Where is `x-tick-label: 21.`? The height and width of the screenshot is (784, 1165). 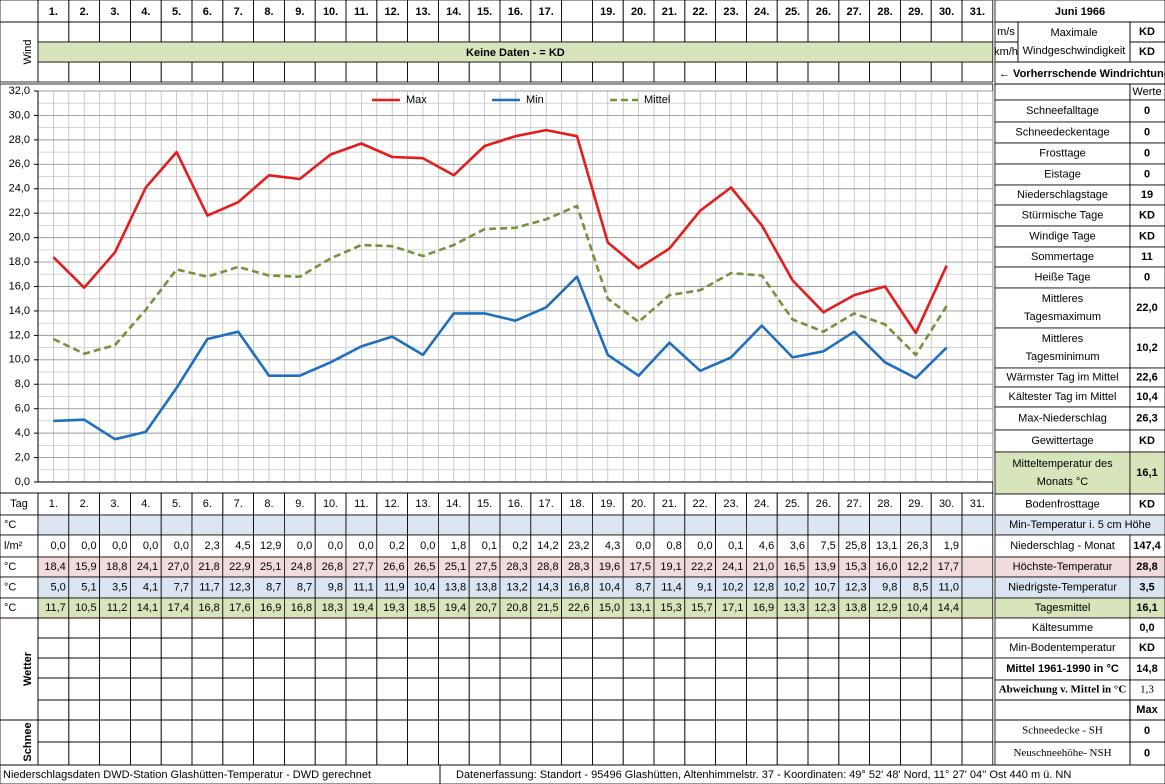
x-tick-label: 21. is located at coordinates (669, 504).